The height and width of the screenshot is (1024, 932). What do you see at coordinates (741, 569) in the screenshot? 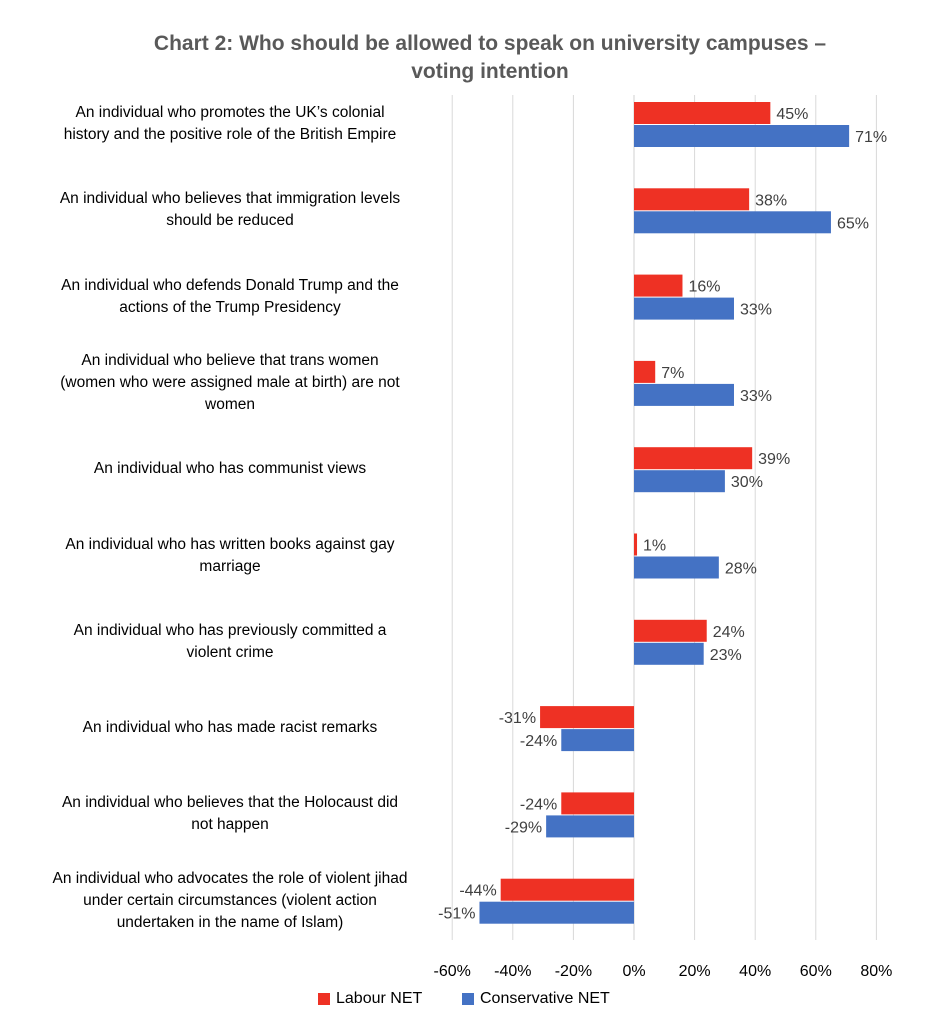
I see `data-label-conservative: 28%` at bounding box center [741, 569].